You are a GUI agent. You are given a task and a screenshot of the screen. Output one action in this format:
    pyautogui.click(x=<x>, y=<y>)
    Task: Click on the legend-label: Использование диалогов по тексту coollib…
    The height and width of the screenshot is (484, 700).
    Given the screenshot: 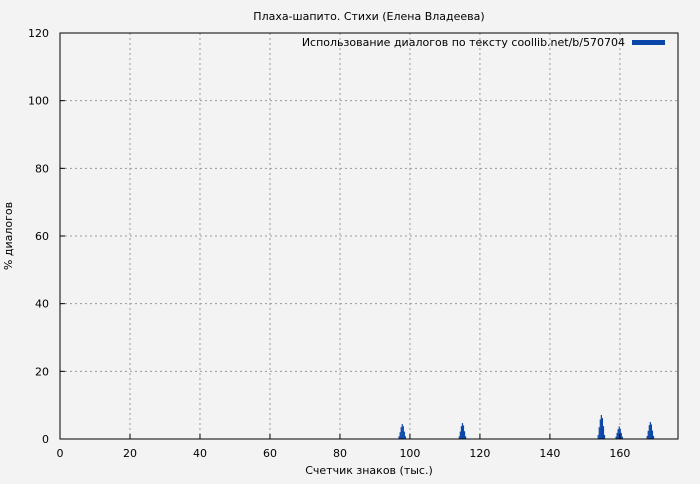 What is the action you would take?
    pyautogui.click(x=463, y=42)
    